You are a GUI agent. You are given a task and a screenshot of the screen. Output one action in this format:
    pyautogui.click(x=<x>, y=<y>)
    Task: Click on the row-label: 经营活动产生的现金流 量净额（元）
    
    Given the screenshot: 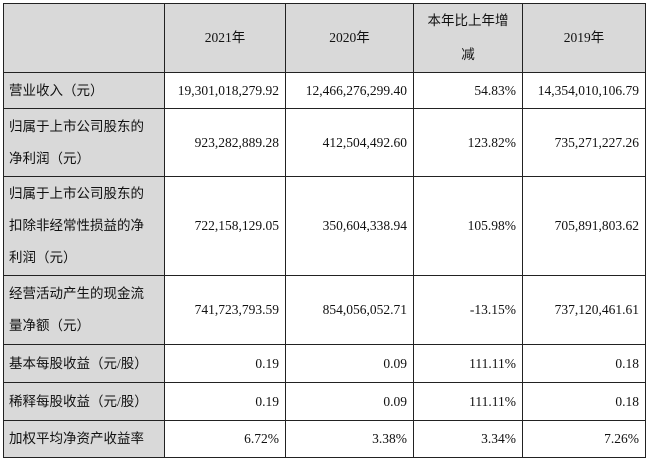 What is the action you would take?
    pyautogui.click(x=84, y=310)
    